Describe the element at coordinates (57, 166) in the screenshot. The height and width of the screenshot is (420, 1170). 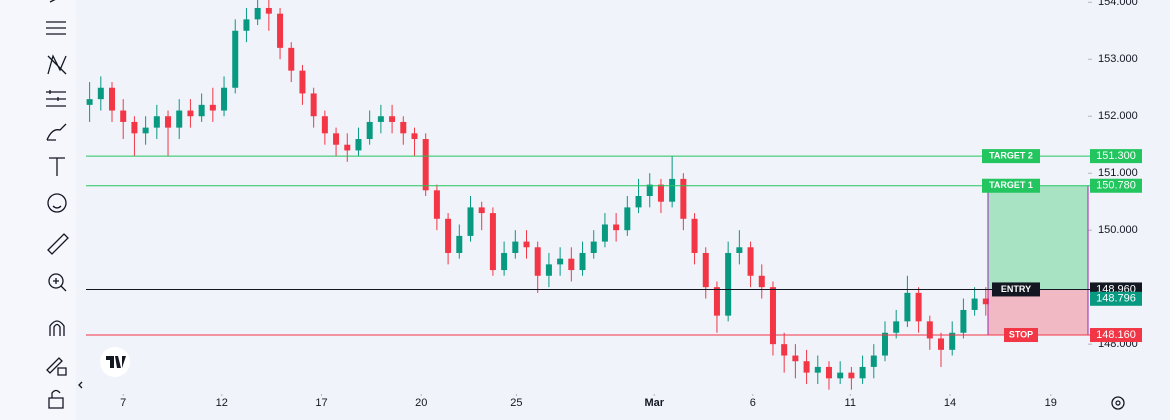
I see `text-tool` at that location.